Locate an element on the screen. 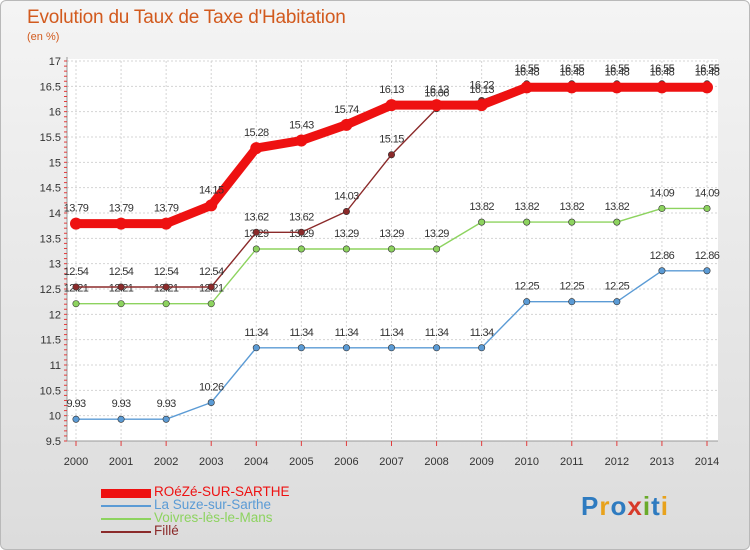 The height and width of the screenshot is (550, 750). y-tick-label: 14 is located at coordinates (55, 214).